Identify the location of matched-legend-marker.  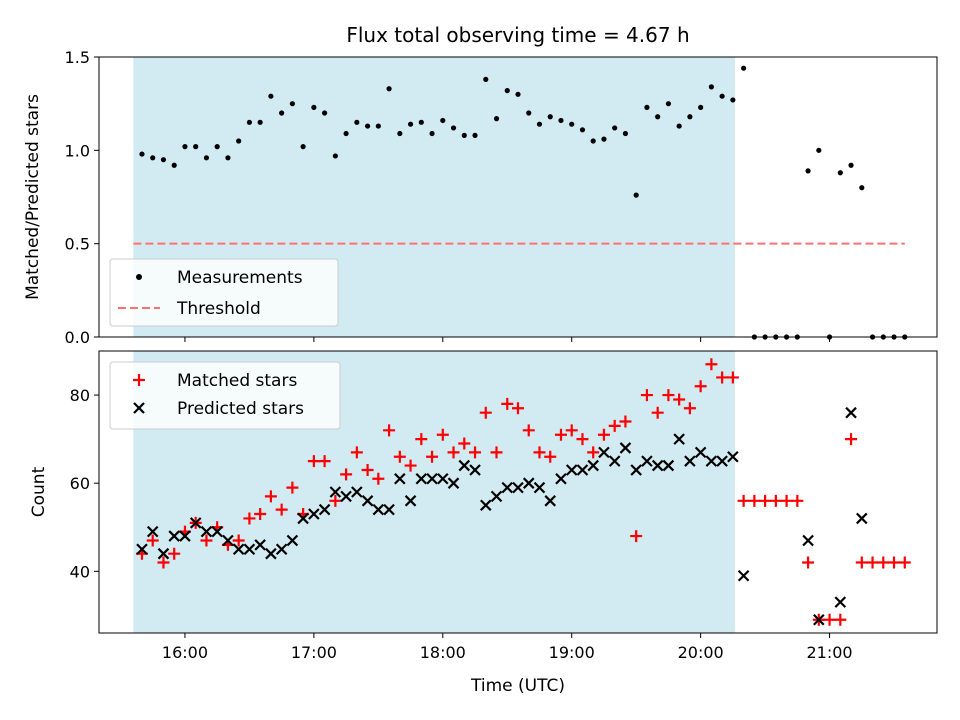
(139, 380).